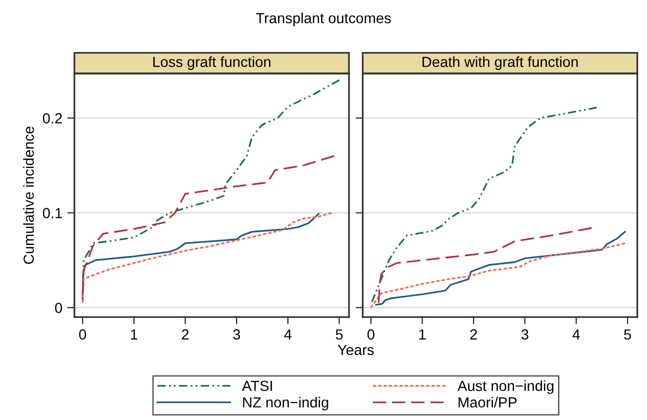  Describe the element at coordinates (487, 402) in the screenshot. I see `legend-label: Maori/PP` at that location.